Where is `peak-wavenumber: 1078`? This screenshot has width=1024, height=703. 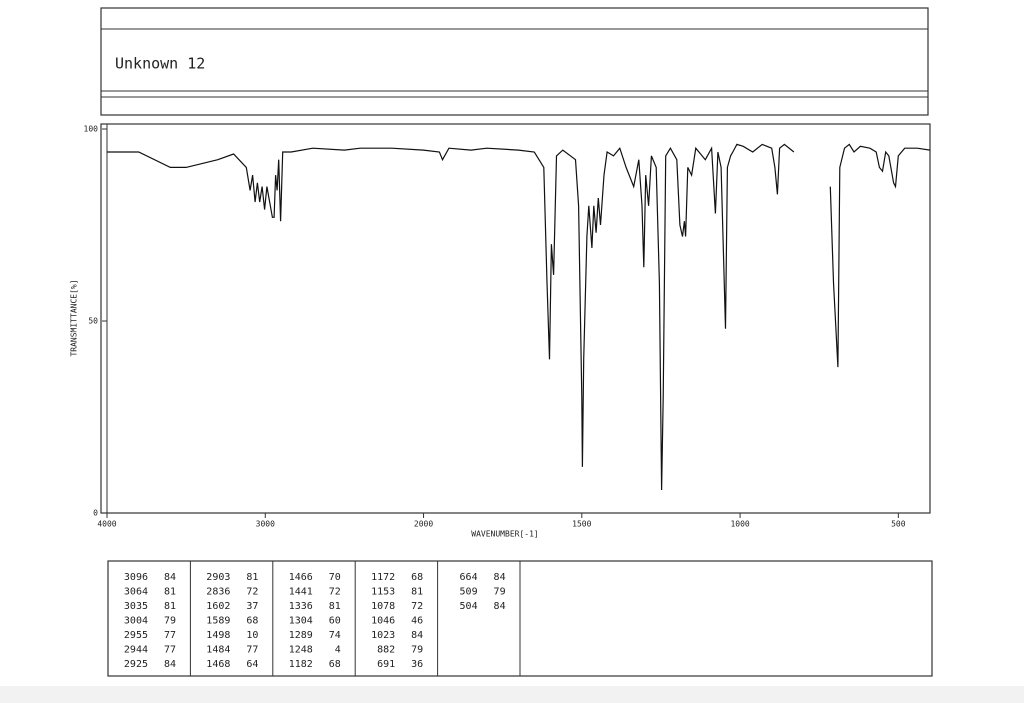
peak-wavenumber: 1078 is located at coordinates (383, 606).